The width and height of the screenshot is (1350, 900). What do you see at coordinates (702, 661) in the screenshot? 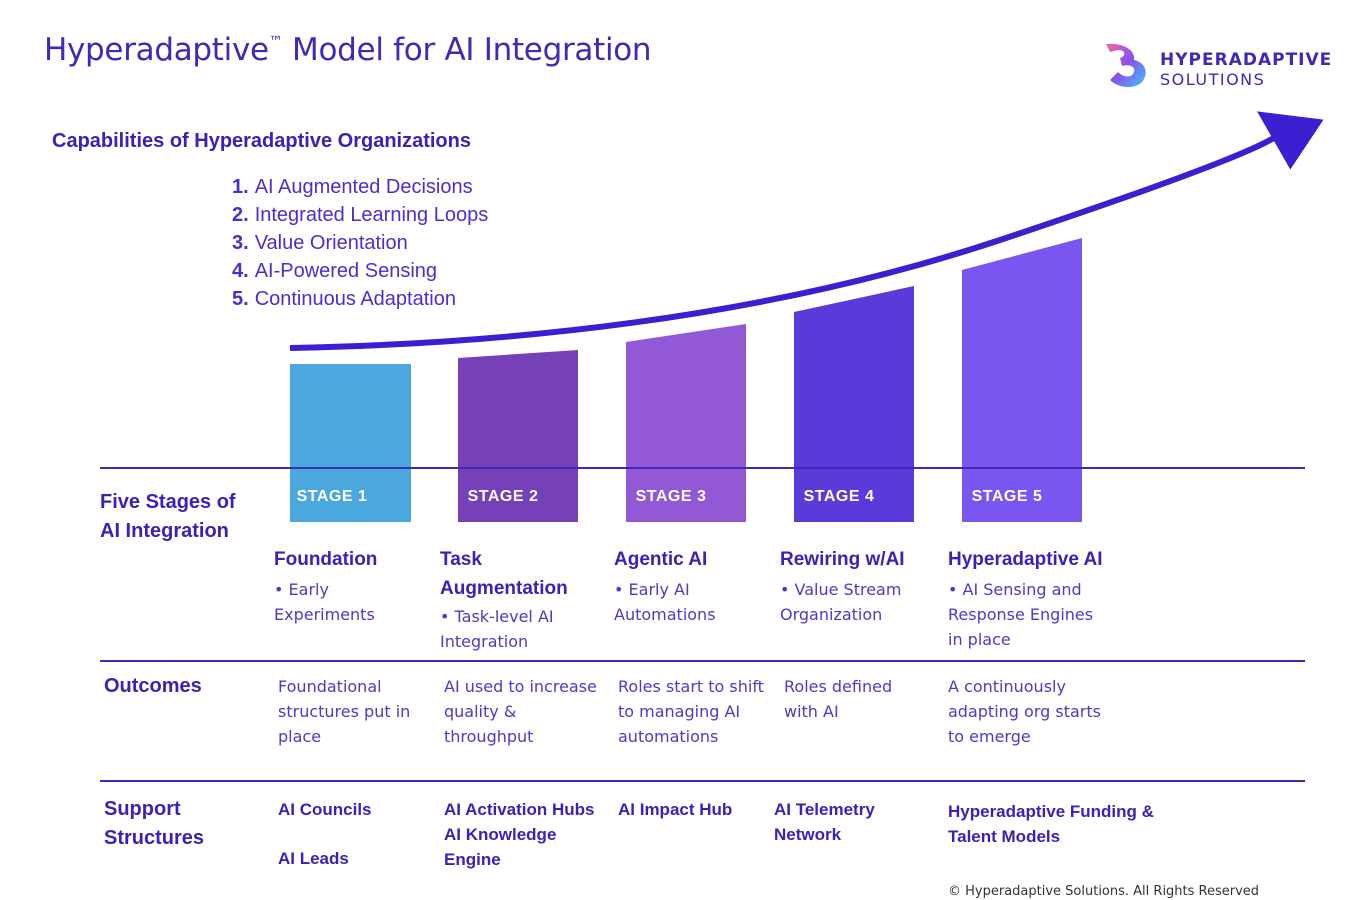
I see `divider-outcomes` at bounding box center [702, 661].